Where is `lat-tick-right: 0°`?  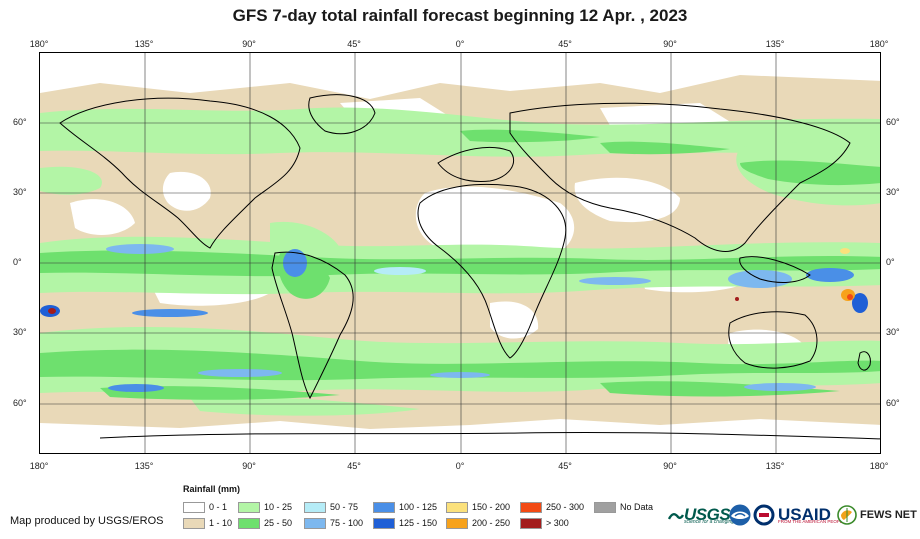
lat-tick-right: 0° is located at coordinates (890, 262).